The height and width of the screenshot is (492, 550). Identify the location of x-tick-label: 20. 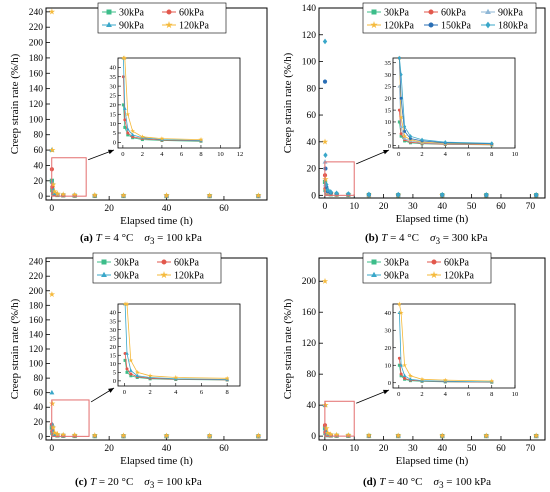
(109, 209).